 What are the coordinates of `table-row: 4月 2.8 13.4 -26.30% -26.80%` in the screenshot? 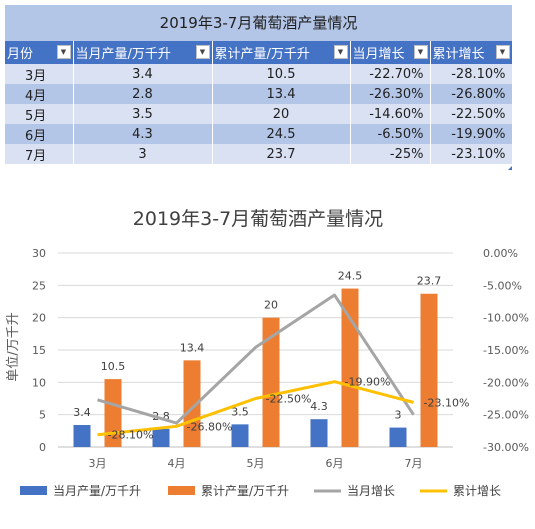 It's located at (259, 94).